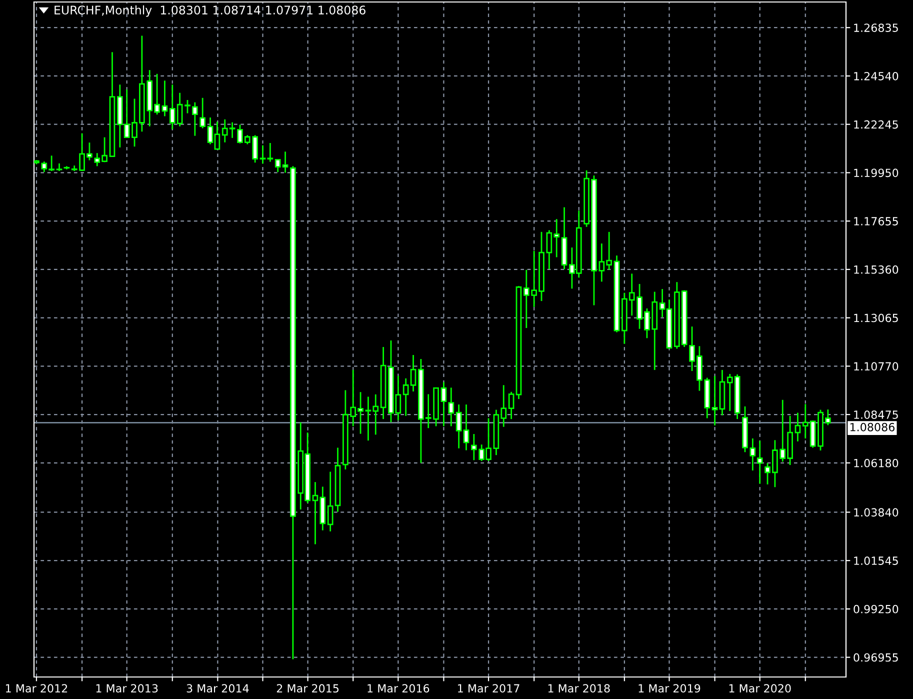 This screenshot has width=913, height=699. I want to click on y-tick-label: 1.08475, so click(876, 414).